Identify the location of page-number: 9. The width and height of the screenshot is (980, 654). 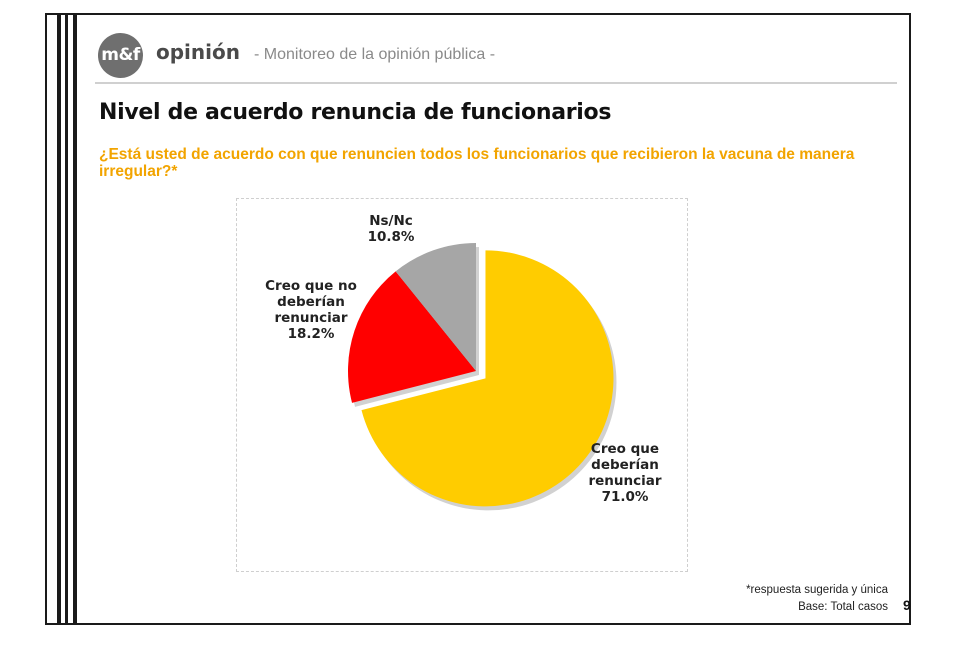
(907, 605).